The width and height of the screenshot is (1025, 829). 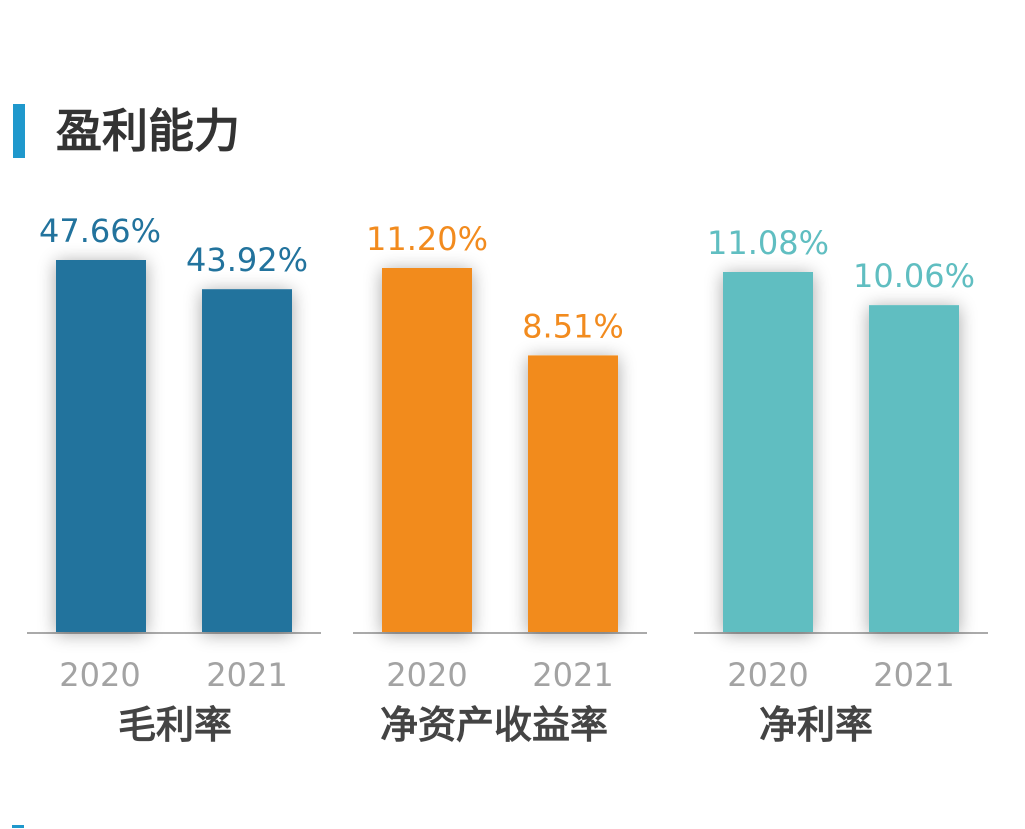 What do you see at coordinates (768, 243) in the screenshot?
I see `data-label: 11.08%` at bounding box center [768, 243].